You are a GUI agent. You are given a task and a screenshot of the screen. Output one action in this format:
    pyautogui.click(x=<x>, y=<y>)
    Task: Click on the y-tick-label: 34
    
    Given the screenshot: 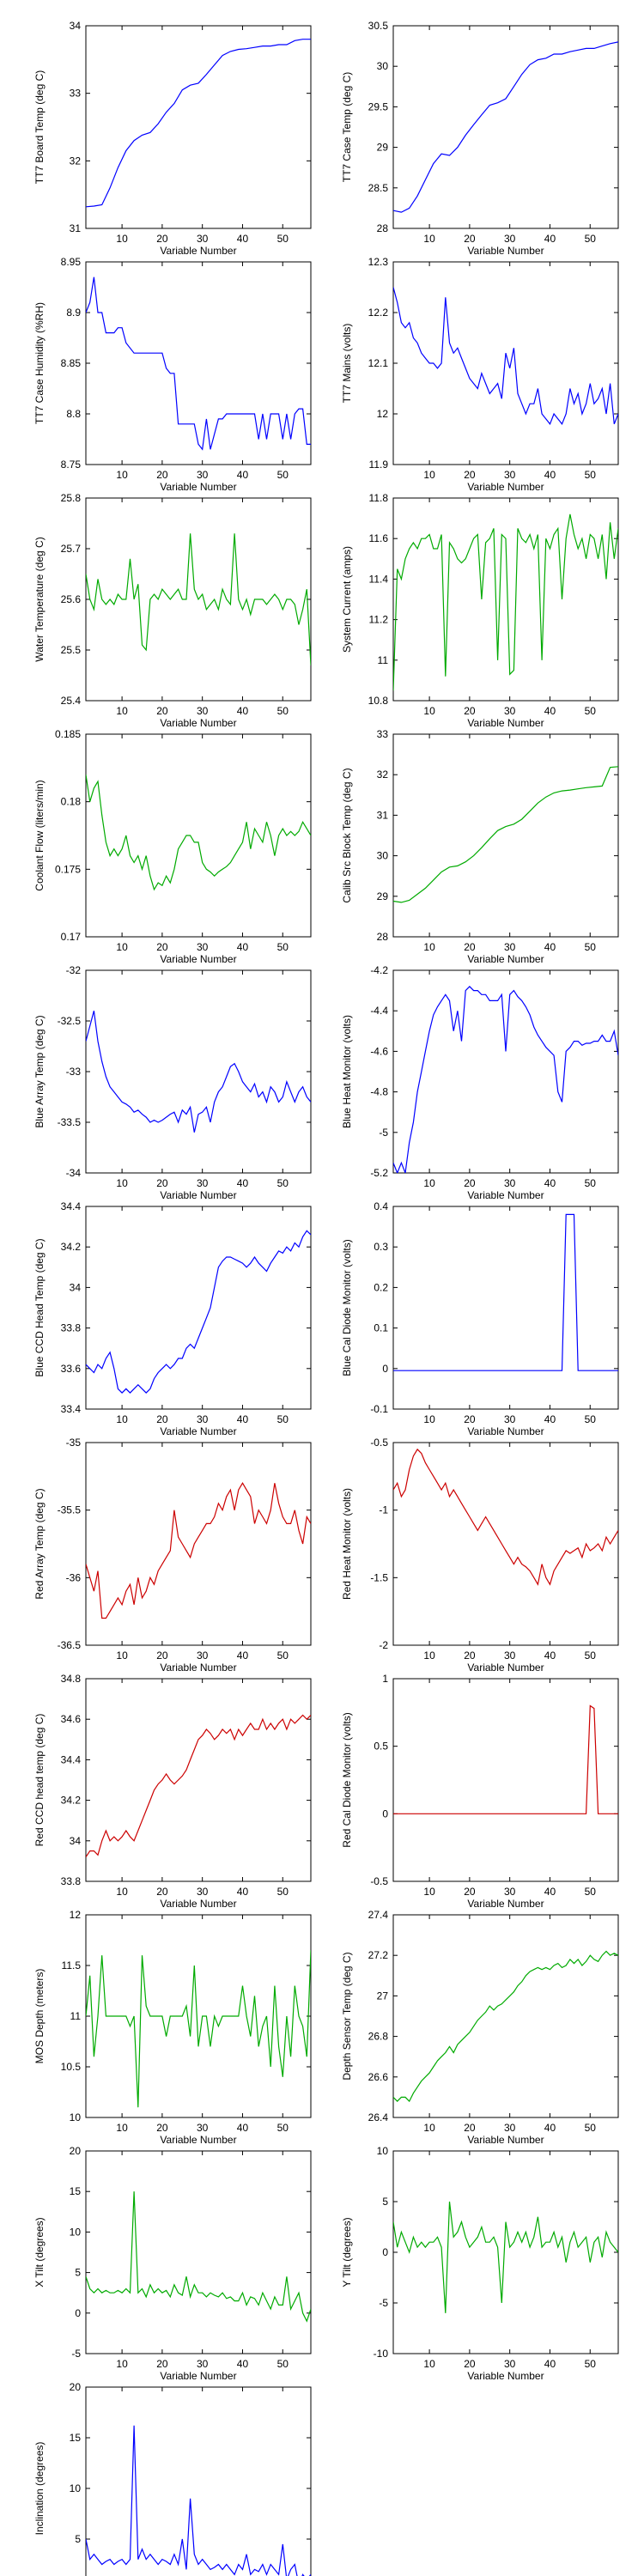 What is the action you would take?
    pyautogui.click(x=76, y=1841)
    